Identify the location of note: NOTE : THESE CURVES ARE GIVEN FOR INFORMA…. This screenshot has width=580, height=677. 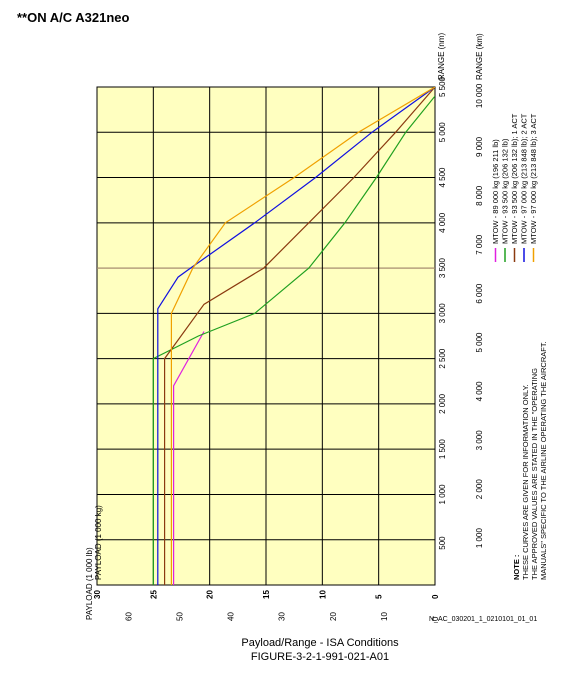
(530, 460).